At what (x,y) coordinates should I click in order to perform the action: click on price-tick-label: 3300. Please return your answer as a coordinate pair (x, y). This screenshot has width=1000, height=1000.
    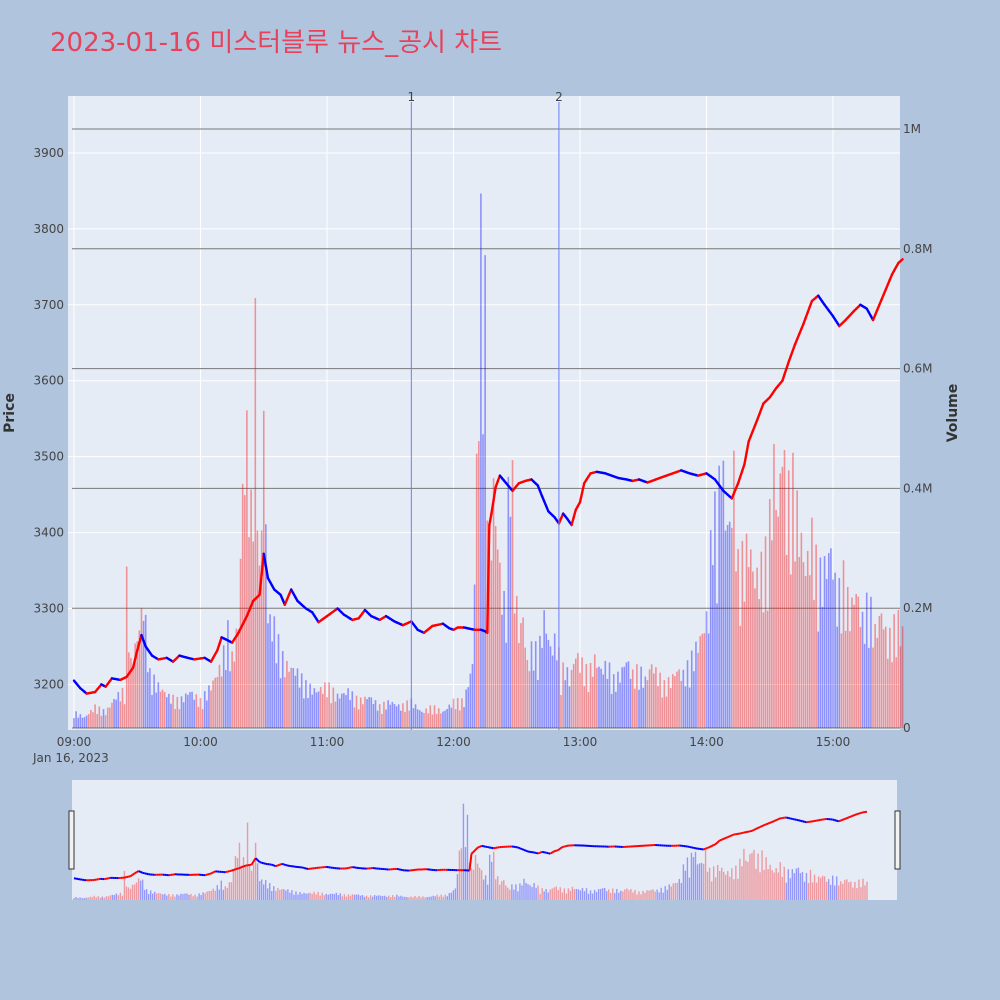
    Looking at the image, I should click on (48, 609).